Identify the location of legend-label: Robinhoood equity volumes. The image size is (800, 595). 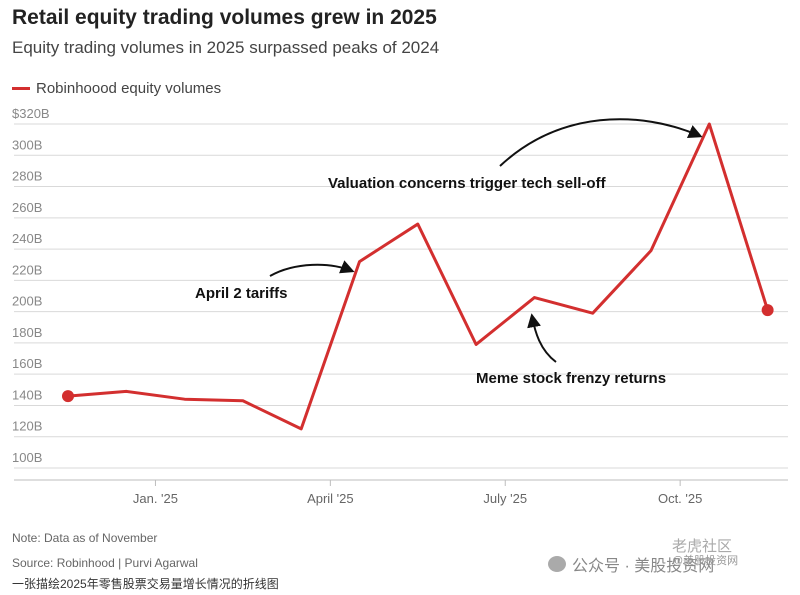
(129, 88).